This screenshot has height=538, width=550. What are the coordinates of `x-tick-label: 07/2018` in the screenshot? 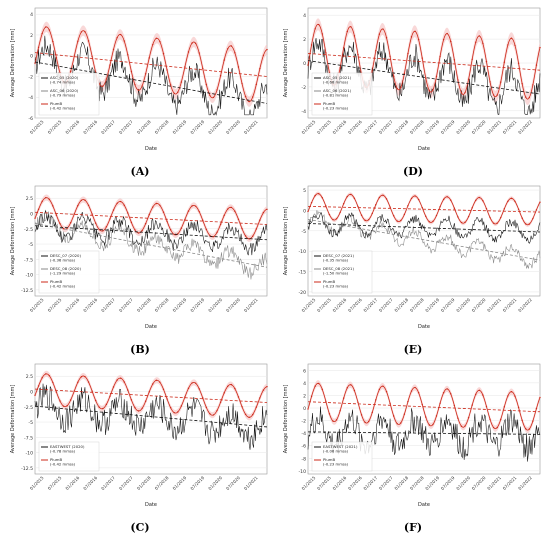 It's located at (162, 127).